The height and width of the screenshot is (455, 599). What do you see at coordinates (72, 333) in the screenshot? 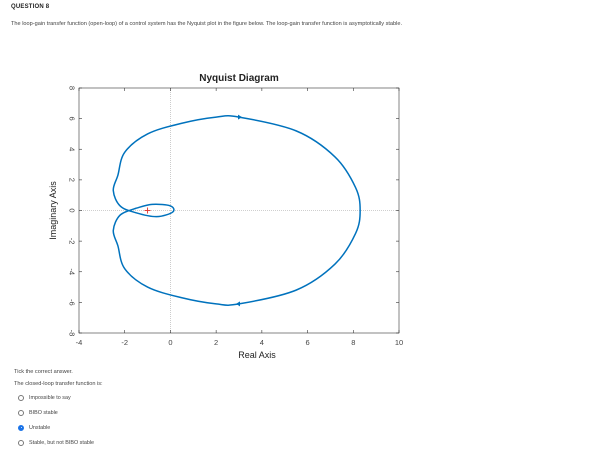
I see `y-tick-label: -8` at bounding box center [72, 333].